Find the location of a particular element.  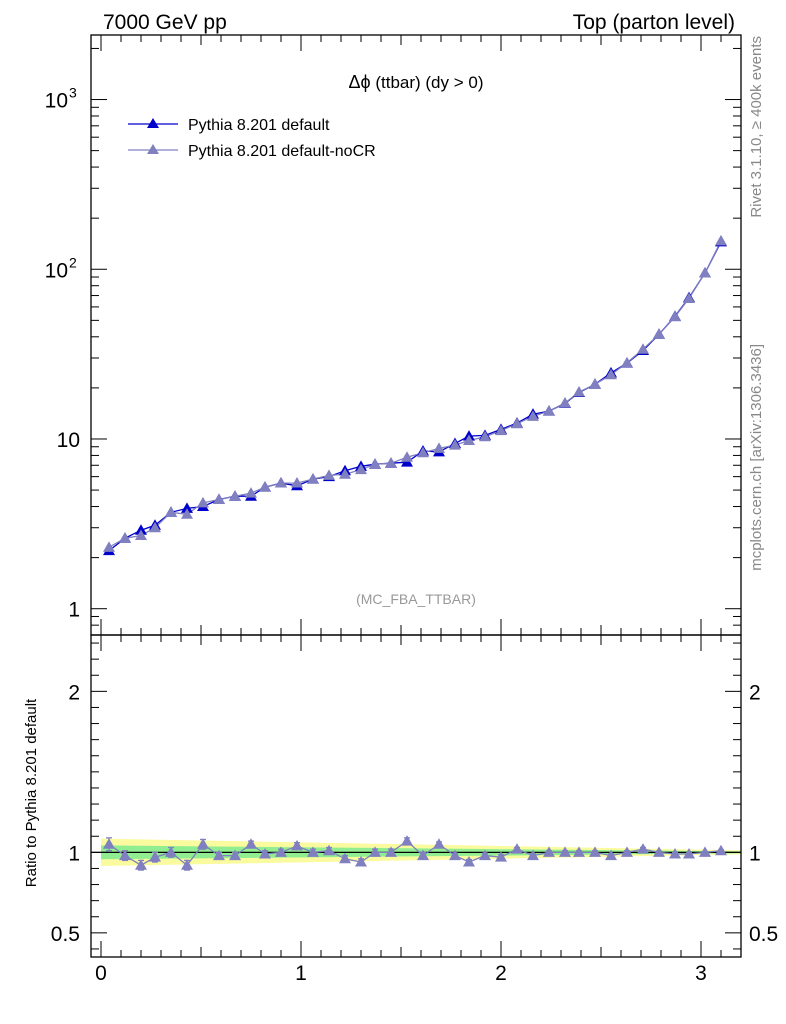

ratio-y-tick-label-right: 1 is located at coordinates (755, 853).